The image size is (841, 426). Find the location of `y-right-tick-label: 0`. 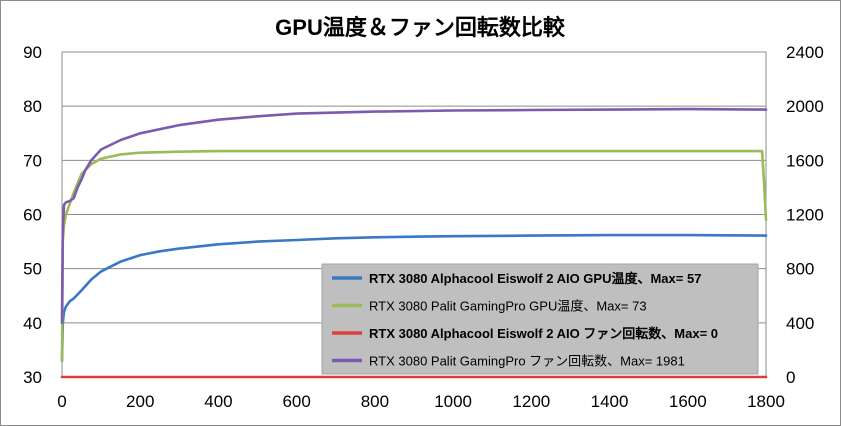

y-right-tick-label: 0 is located at coordinates (790, 377).